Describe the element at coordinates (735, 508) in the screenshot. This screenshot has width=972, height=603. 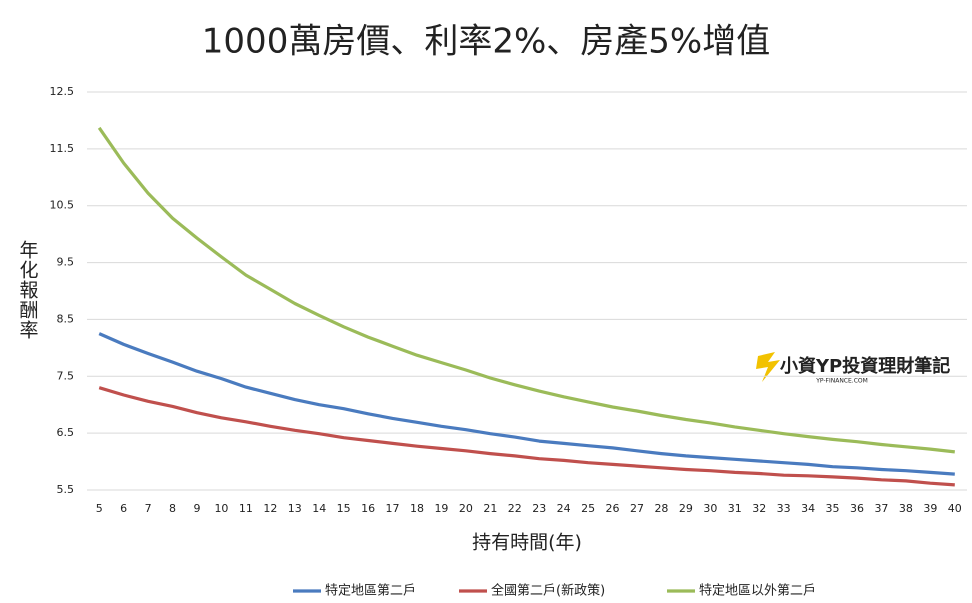
I see `x-tick-label: 31` at that location.